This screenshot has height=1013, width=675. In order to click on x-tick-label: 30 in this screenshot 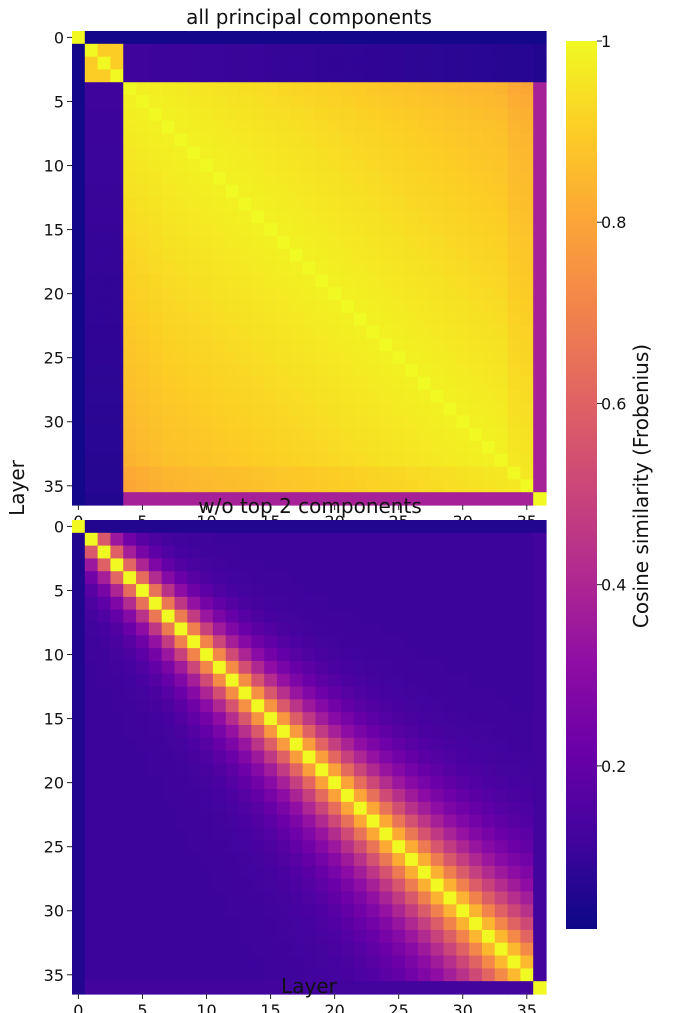, I will do `click(463, 1007)`.